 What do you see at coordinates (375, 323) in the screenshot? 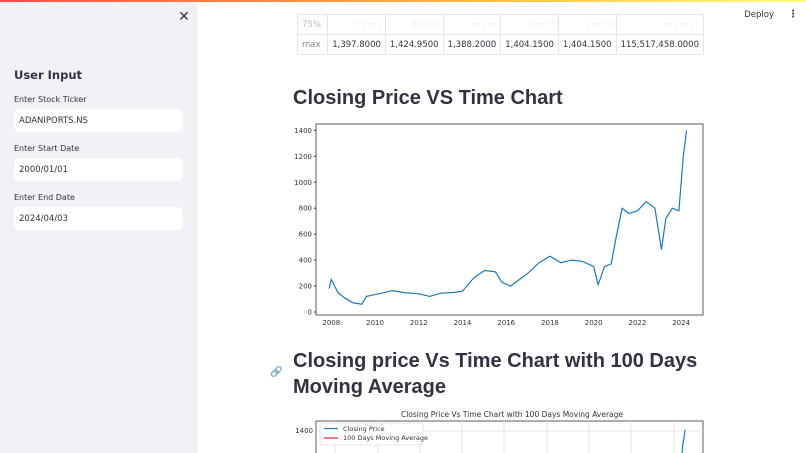
I see `svg-text: 2010` at bounding box center [375, 323].